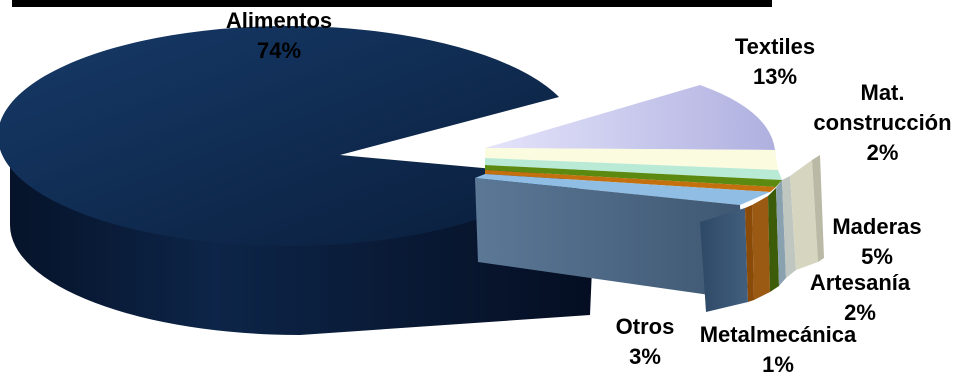  What do you see at coordinates (882, 107) in the screenshot?
I see `label-mat-construccion-name: Mat. construcción` at bounding box center [882, 107].